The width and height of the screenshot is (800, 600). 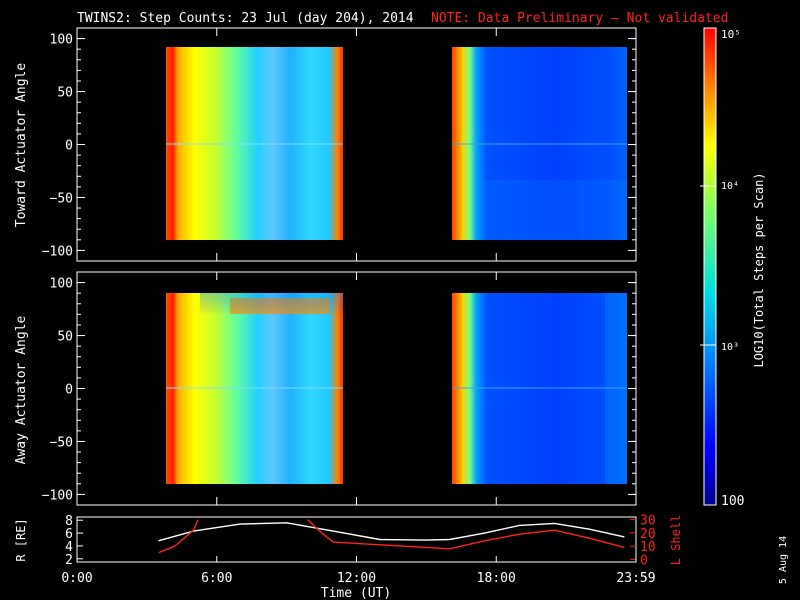 I want to click on toward-zero-line-left, so click(x=254, y=144).